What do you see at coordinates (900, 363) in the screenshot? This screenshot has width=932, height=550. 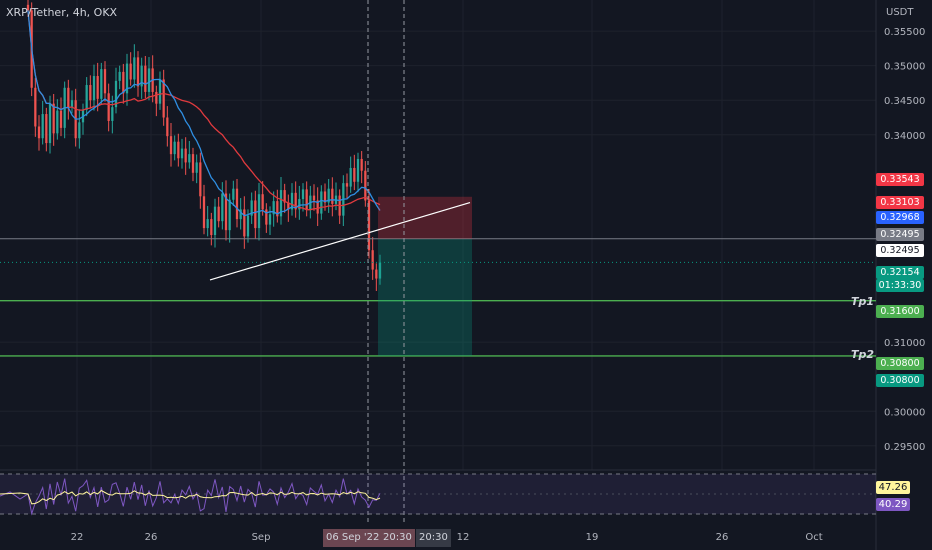 I see `price-tag-tp2: 0.30800` at bounding box center [900, 363].